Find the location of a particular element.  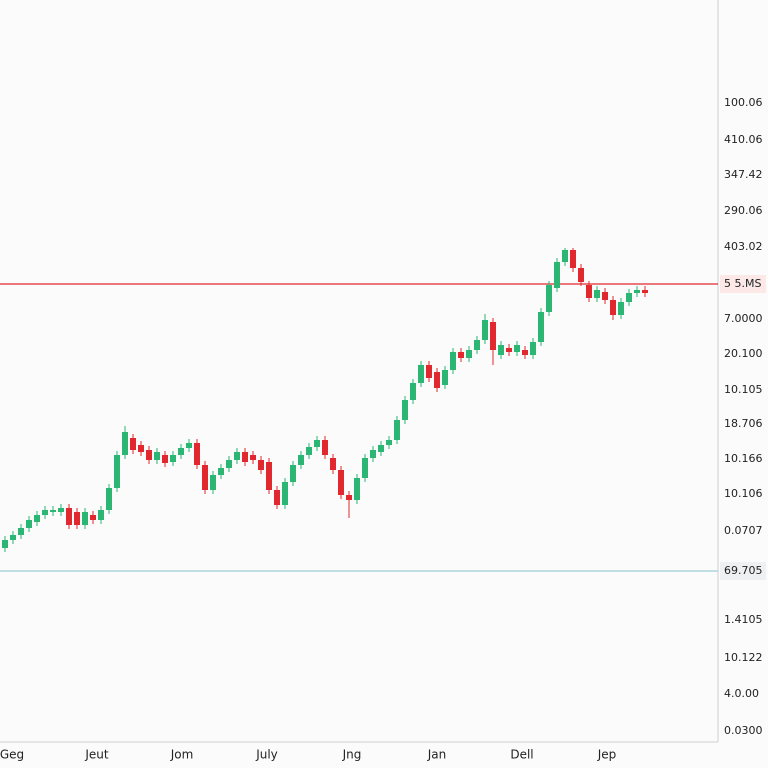

price-label: 69.705 is located at coordinates (743, 570).